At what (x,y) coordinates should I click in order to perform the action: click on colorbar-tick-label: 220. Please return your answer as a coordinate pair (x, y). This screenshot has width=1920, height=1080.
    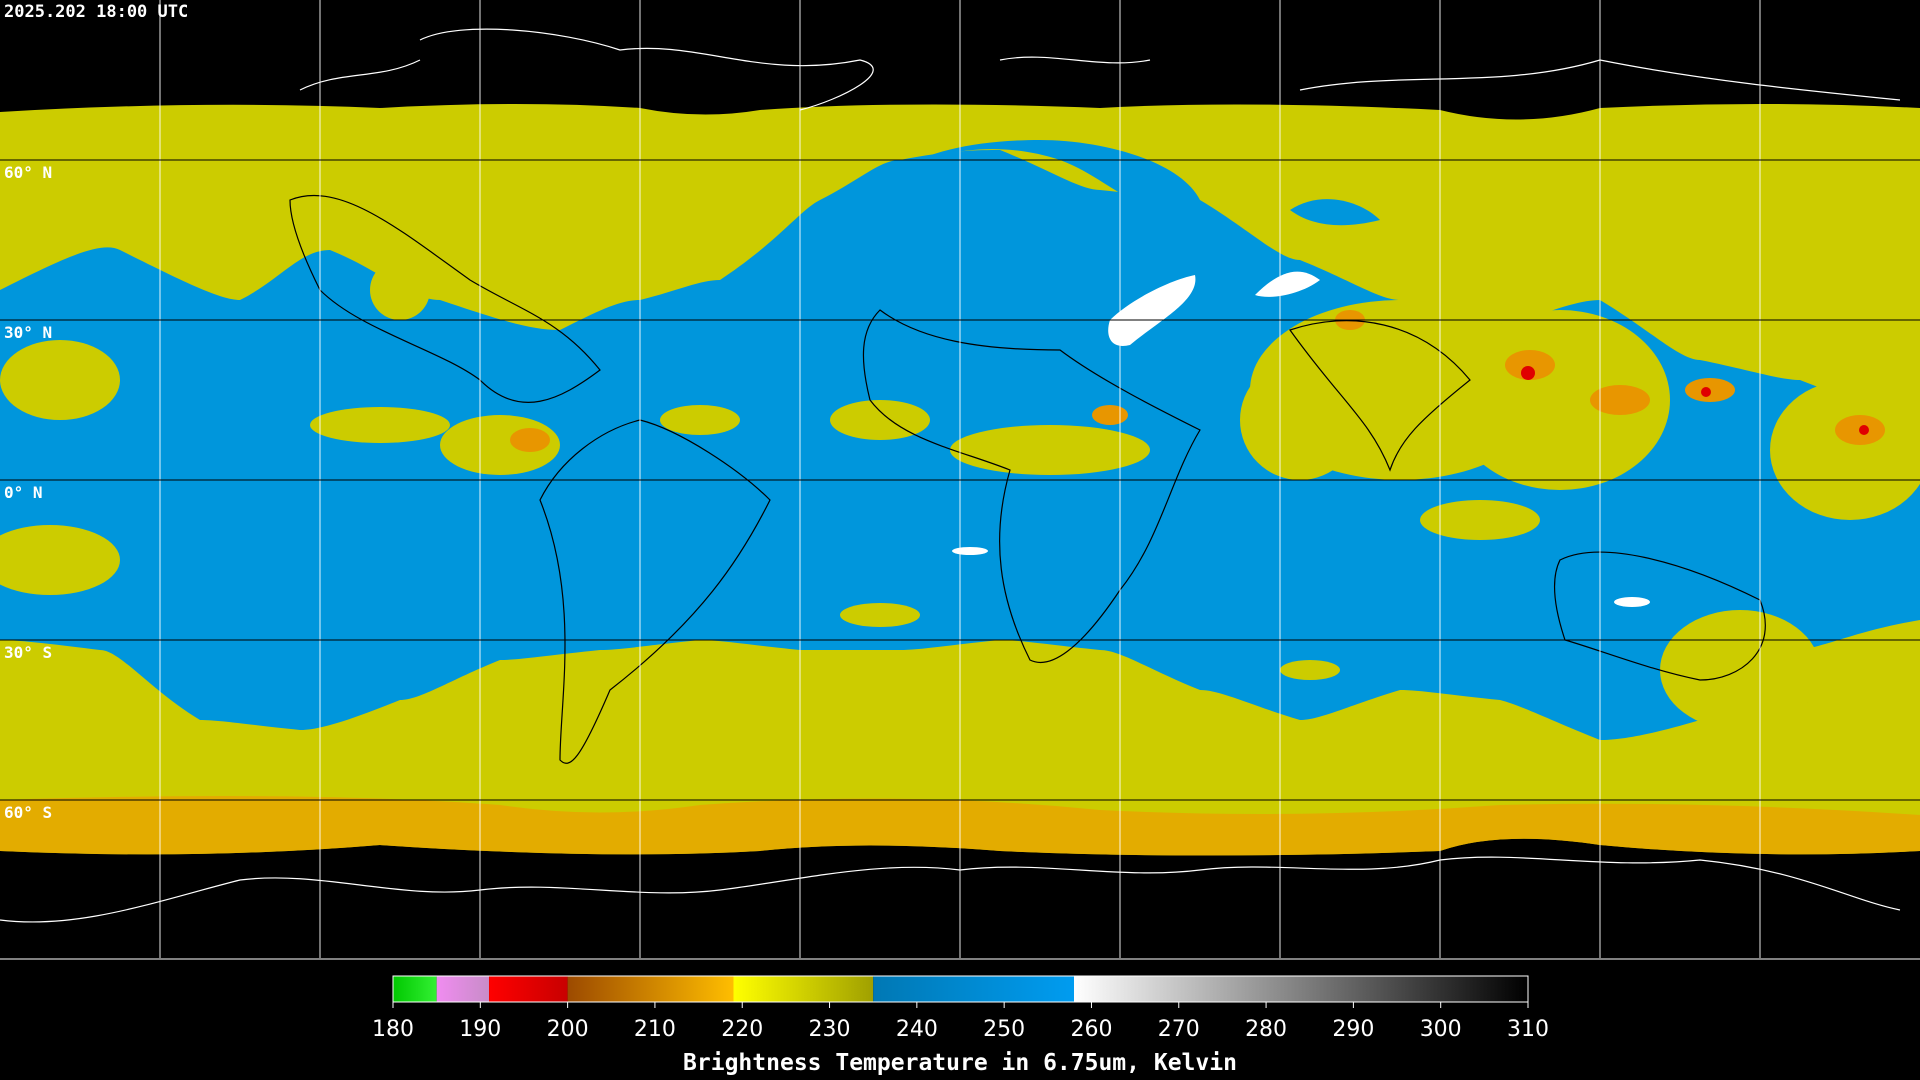
    Looking at the image, I should click on (742, 1029).